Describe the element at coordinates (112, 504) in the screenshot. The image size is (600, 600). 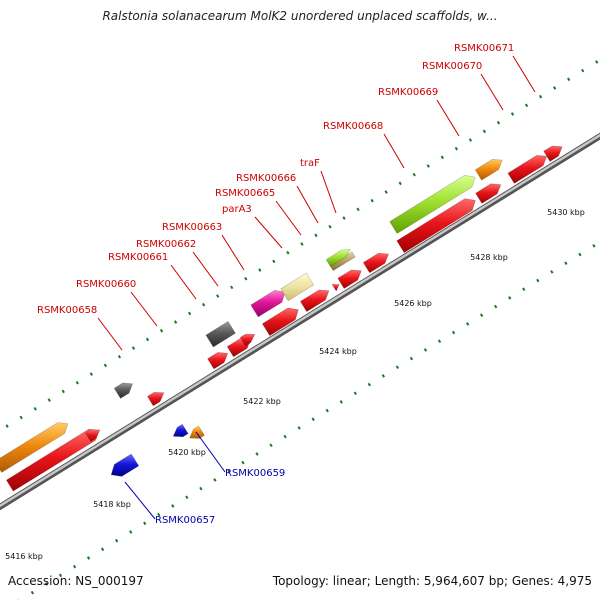
I see `scale-label: 5418 kbp` at that location.